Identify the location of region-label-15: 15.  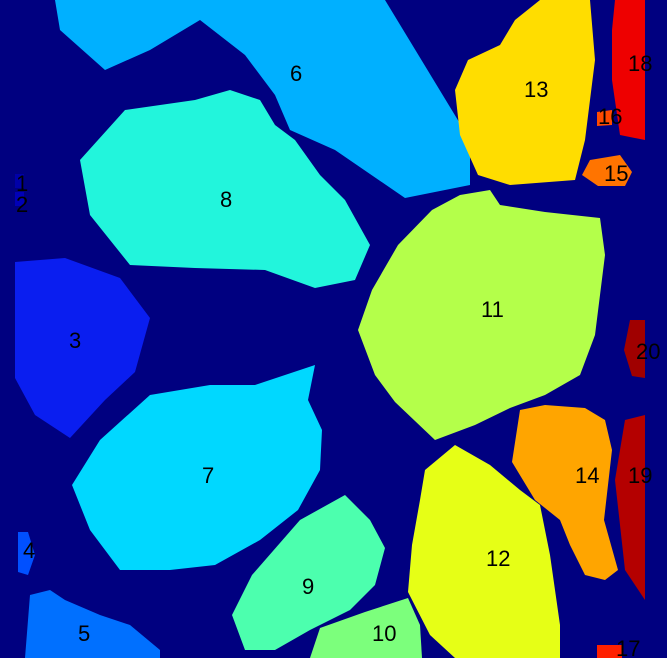
(616, 173).